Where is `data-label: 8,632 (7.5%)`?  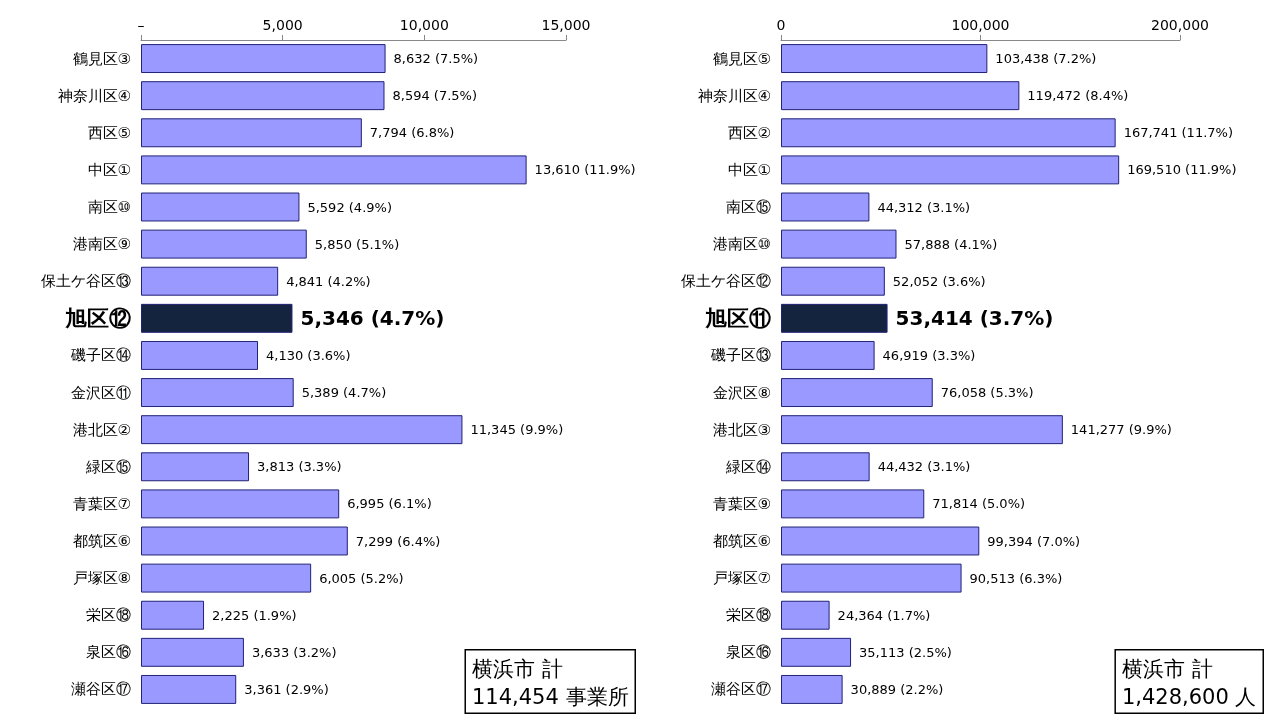
data-label: 8,632 (7.5%) is located at coordinates (436, 59).